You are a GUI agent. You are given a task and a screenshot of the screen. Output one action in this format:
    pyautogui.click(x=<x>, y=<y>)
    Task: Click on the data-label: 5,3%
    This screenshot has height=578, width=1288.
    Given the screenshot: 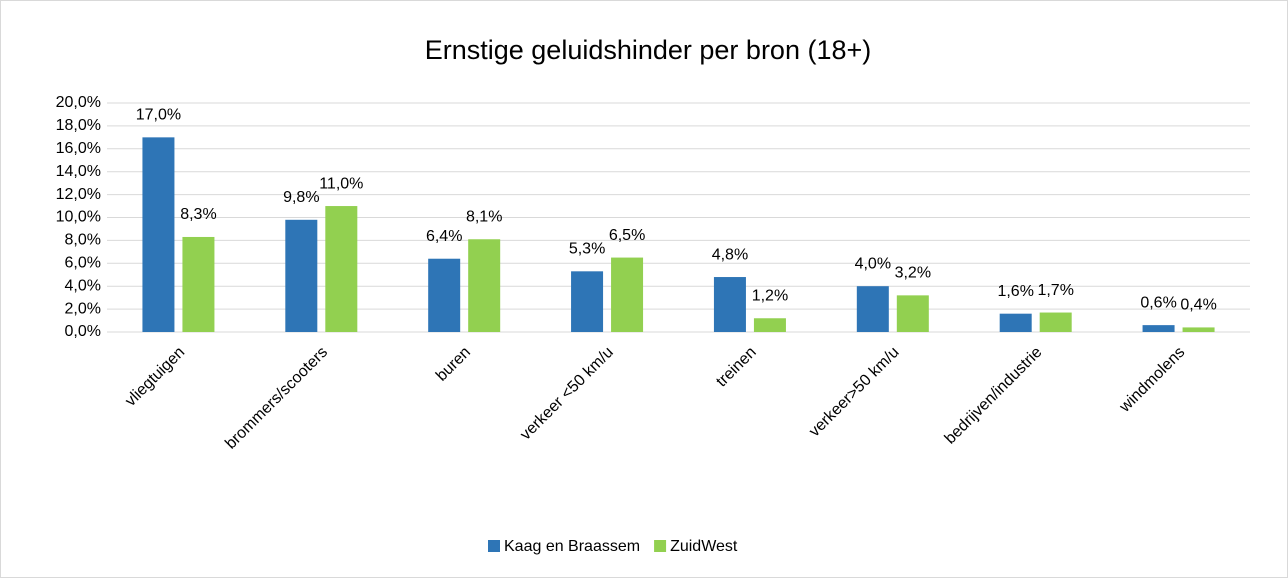 What is the action you would take?
    pyautogui.click(x=587, y=249)
    